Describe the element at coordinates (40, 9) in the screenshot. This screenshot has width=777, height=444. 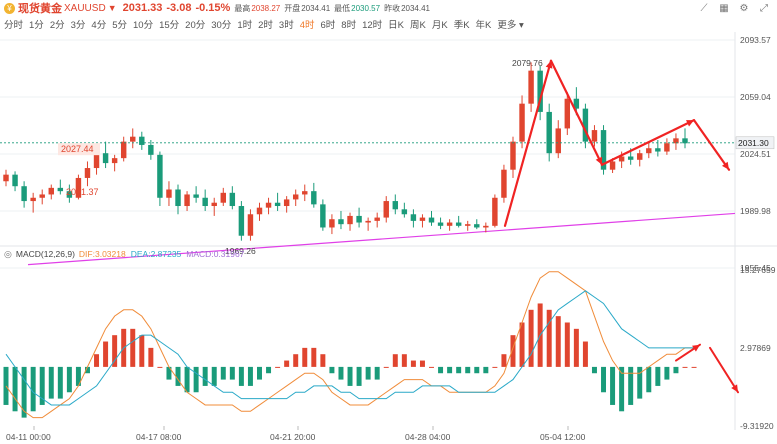
I see `symbol-name: 现货黄金` at that location.